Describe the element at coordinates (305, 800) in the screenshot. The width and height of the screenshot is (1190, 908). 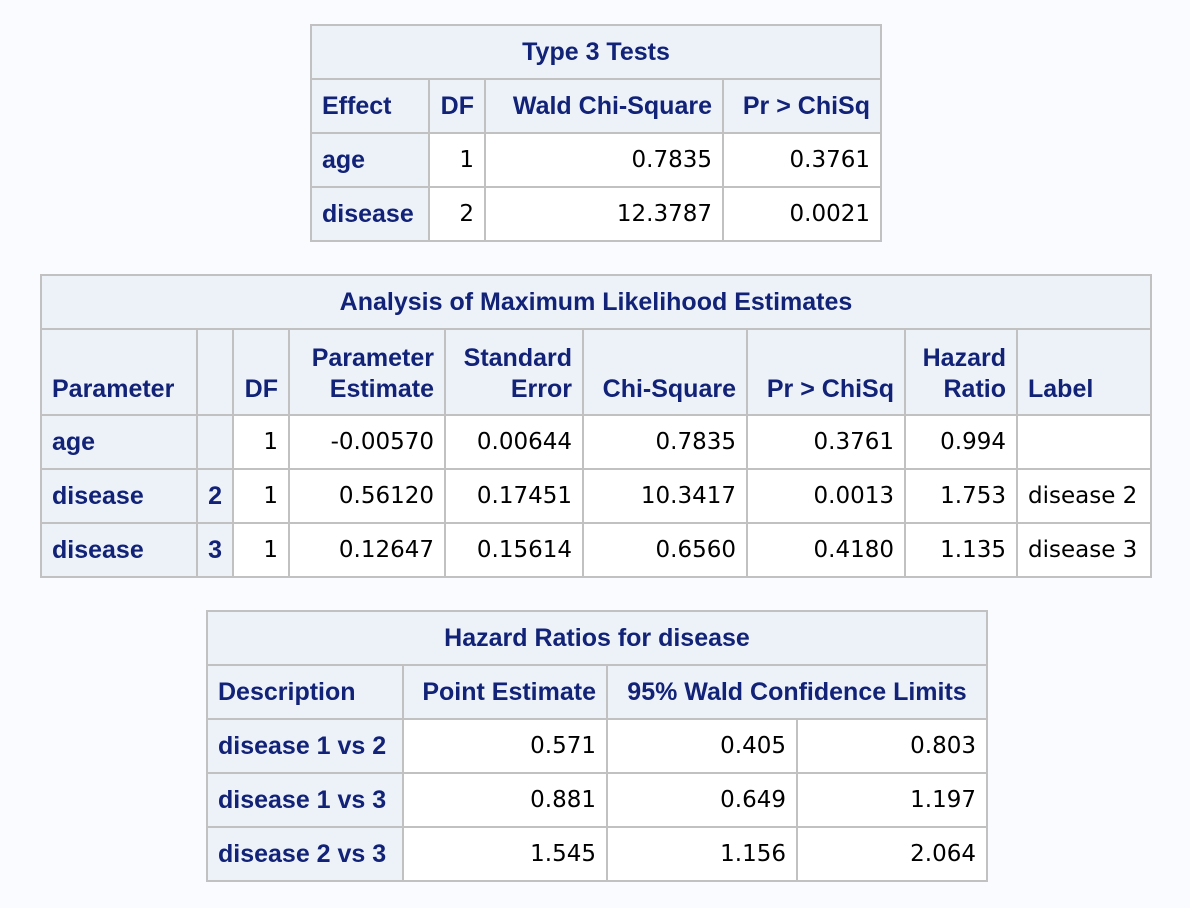
I see `row-header: disease 1 vs 3` at that location.